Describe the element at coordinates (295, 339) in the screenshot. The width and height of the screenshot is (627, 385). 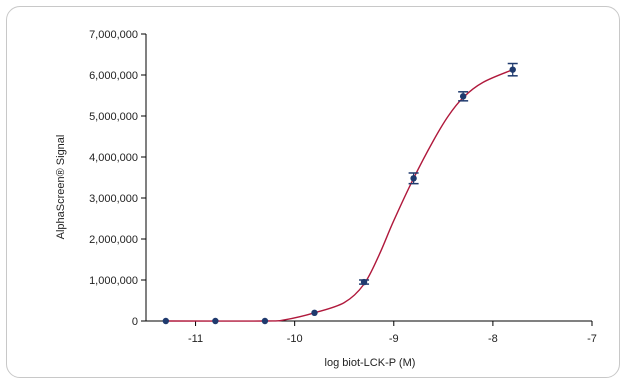
I see `x-tick-label: -10` at that location.